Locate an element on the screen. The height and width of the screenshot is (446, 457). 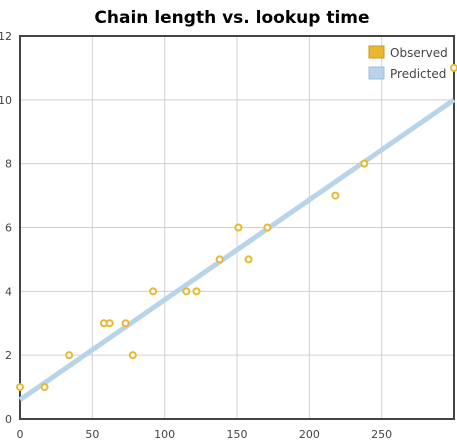
y-tick-label: 0 is located at coordinates (8, 419).